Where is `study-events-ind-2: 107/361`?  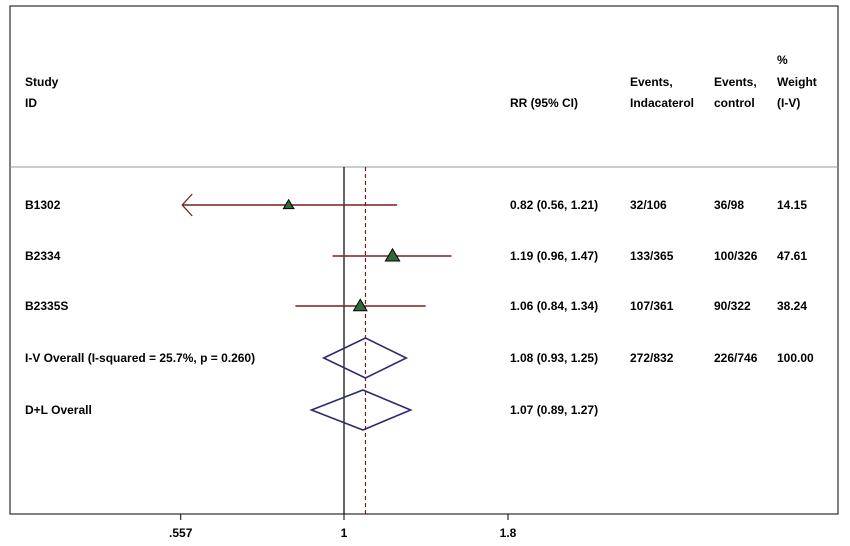 study-events-ind-2: 107/361 is located at coordinates (652, 306).